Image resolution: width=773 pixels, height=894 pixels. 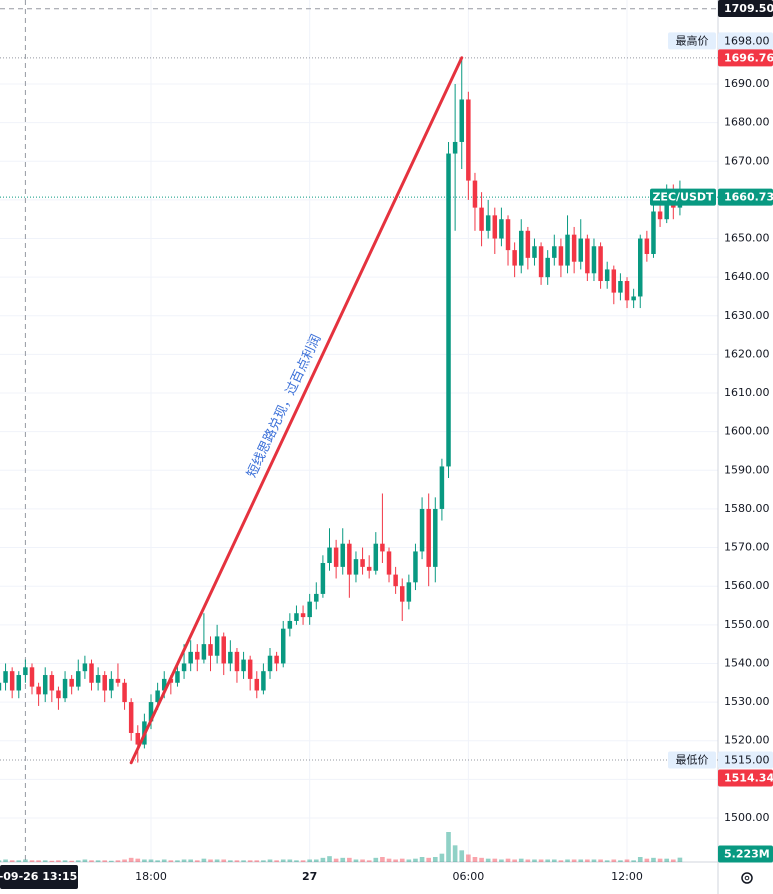 I want to click on y-tick-label: 1570.00, so click(x=747, y=547).